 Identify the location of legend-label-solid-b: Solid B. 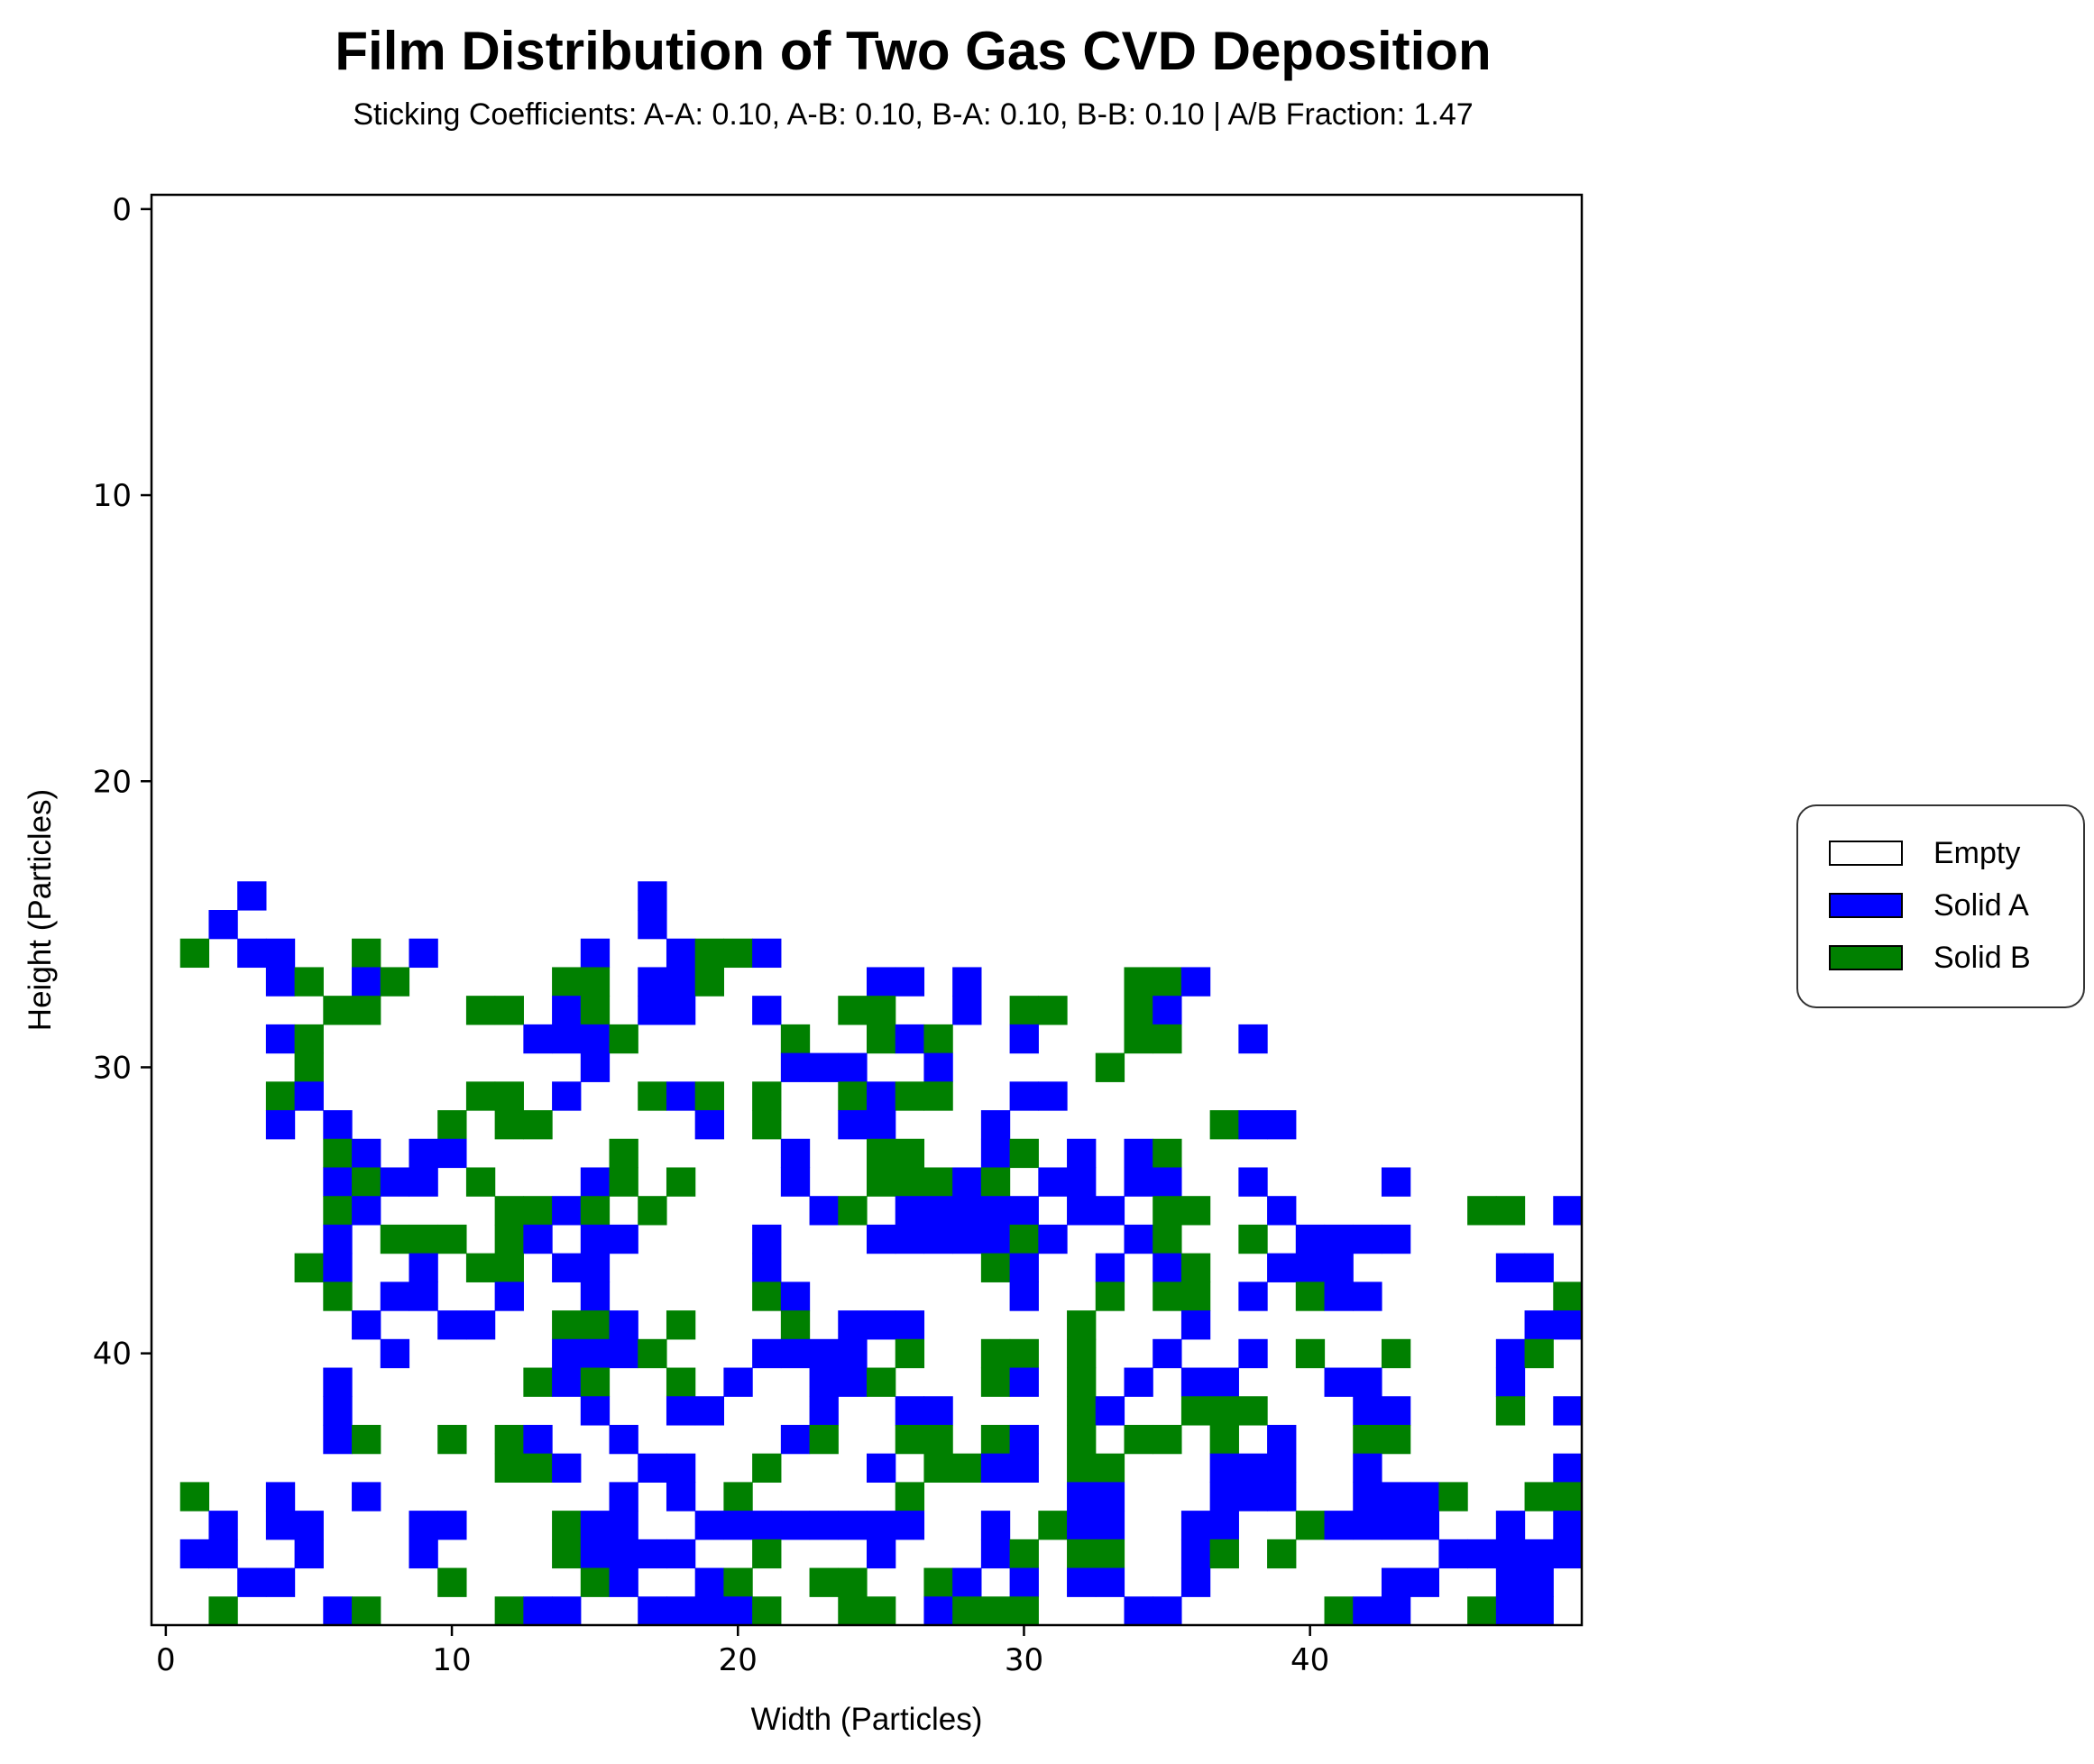
(1982, 957).